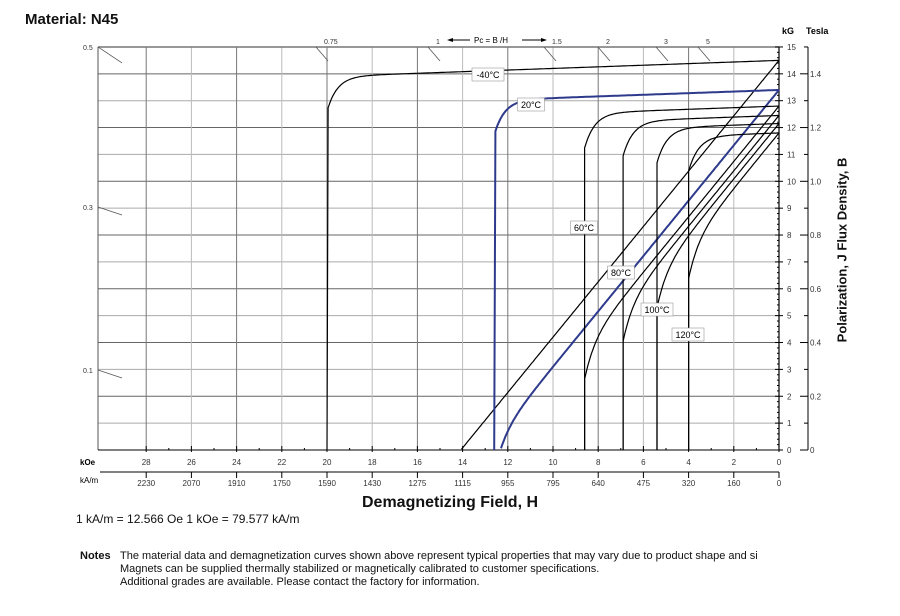 The width and height of the screenshot is (900, 616). What do you see at coordinates (789, 396) in the screenshot?
I see `y-tick-label-kG: 2` at bounding box center [789, 396].